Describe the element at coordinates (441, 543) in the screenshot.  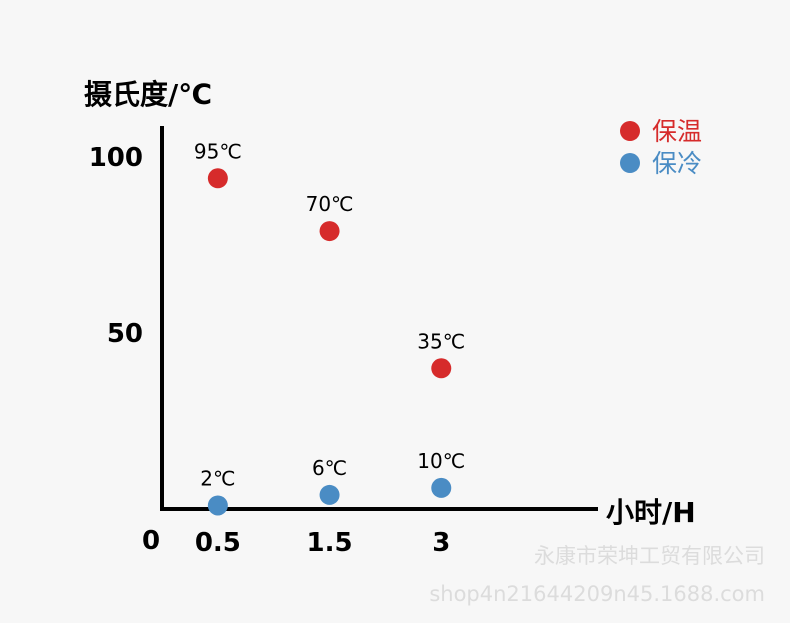
I see `x-tick-label: 3` at that location.